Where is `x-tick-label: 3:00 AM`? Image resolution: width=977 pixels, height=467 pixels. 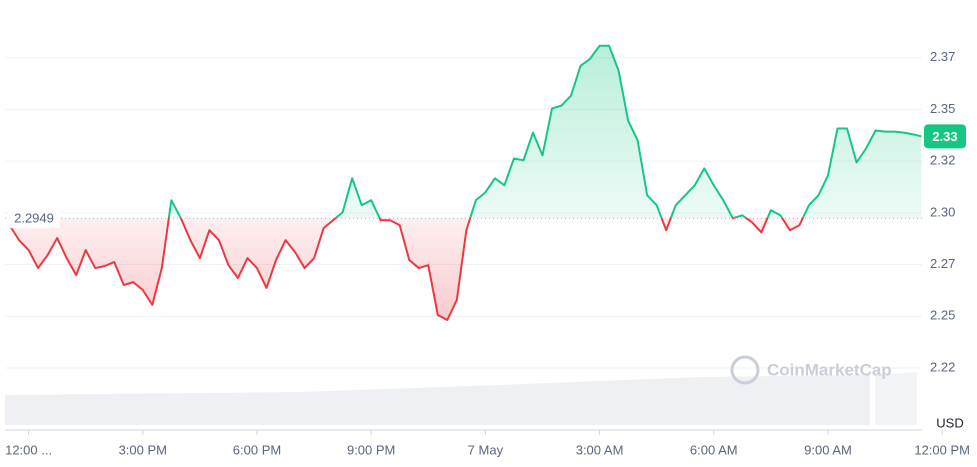
x-tick-label: 3:00 AM is located at coordinates (600, 449).